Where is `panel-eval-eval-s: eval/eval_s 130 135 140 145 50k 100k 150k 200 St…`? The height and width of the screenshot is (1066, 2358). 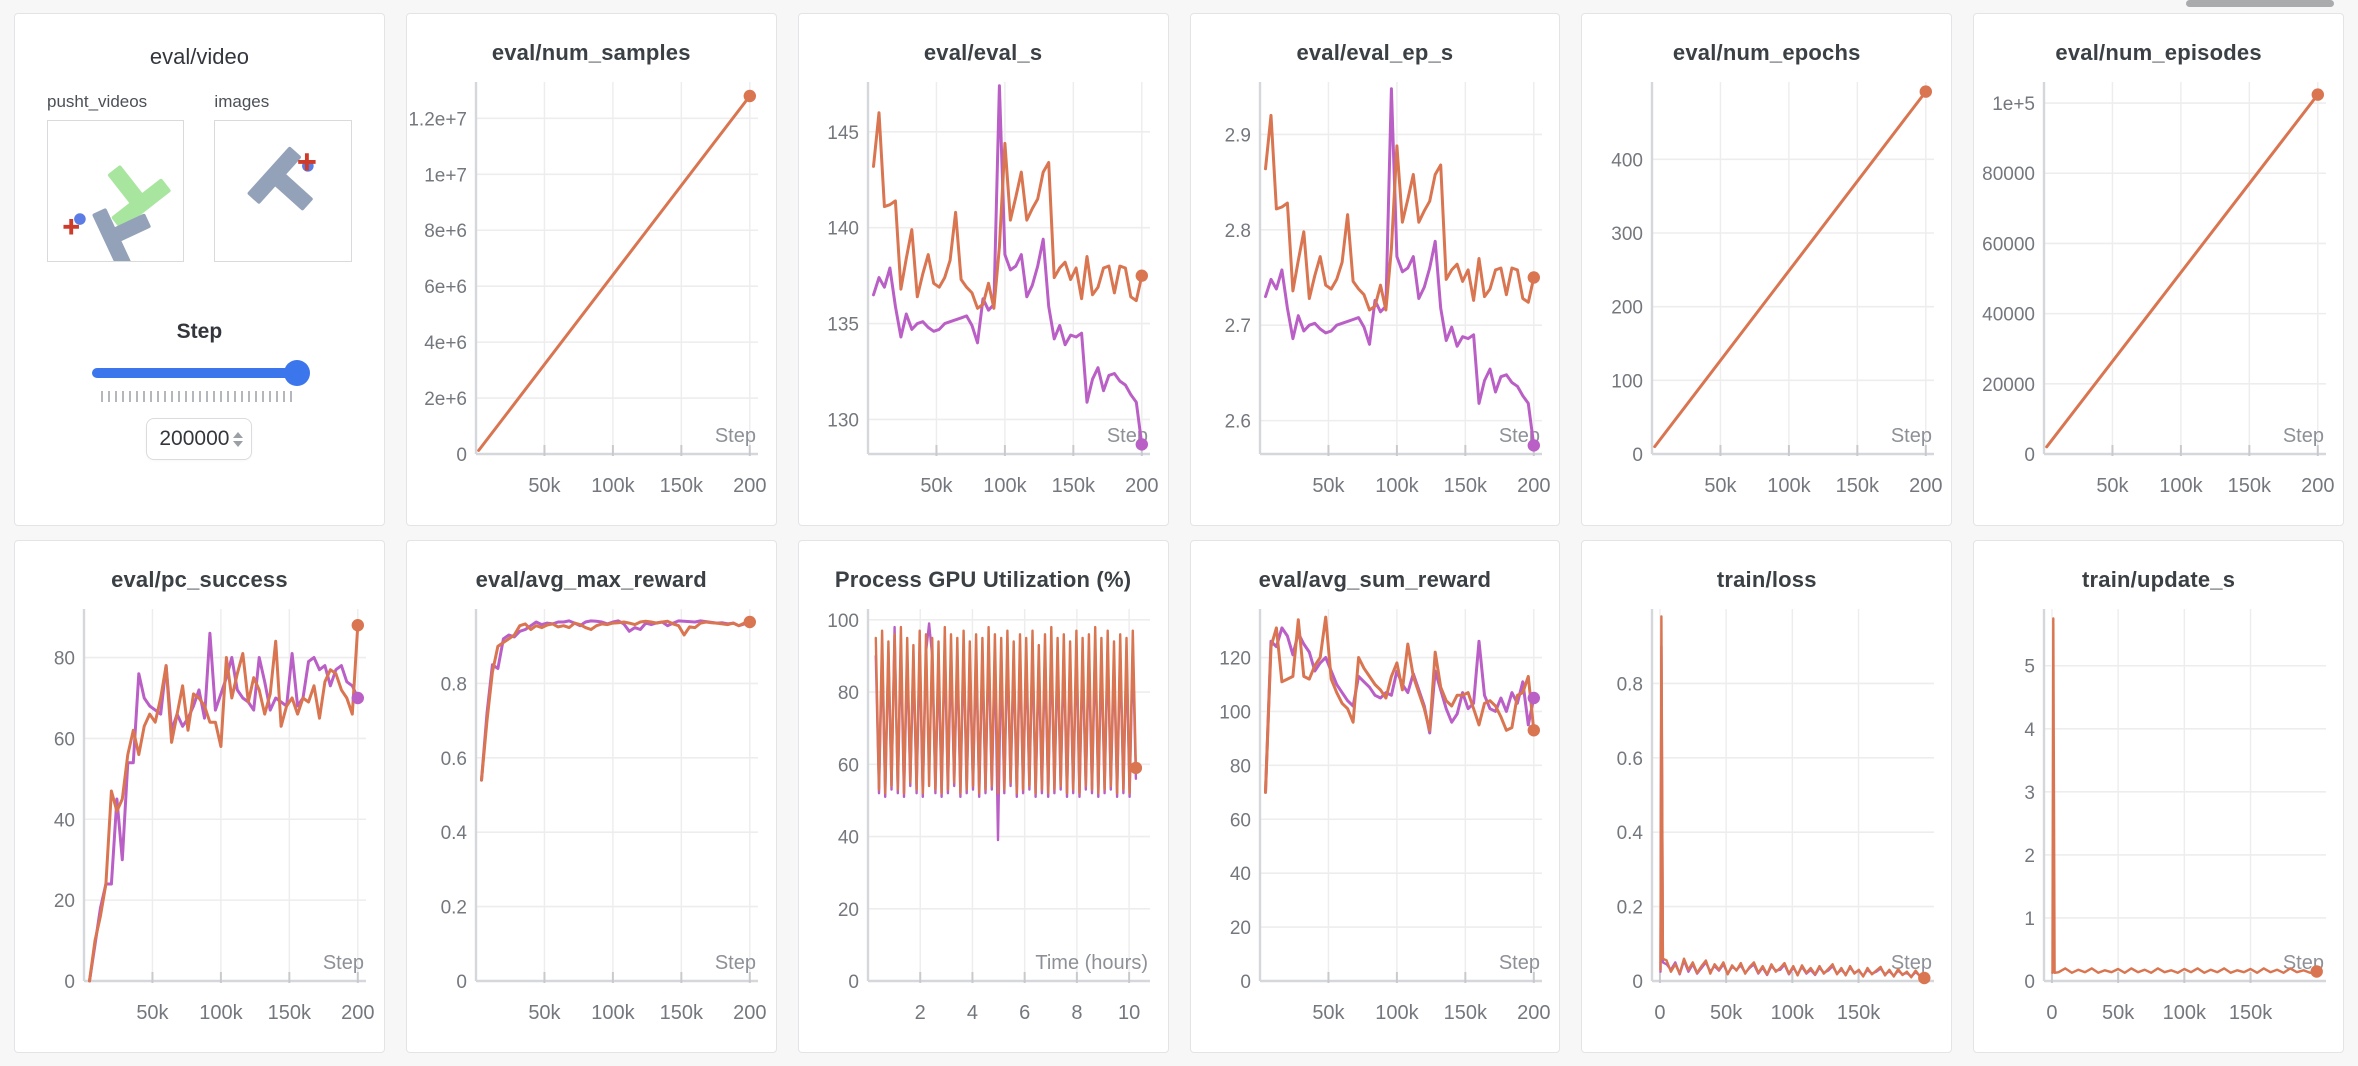 panel-eval-eval-s: eval/eval_s 130 135 140 145 50k 100k 150k 200 St… is located at coordinates (983, 269).